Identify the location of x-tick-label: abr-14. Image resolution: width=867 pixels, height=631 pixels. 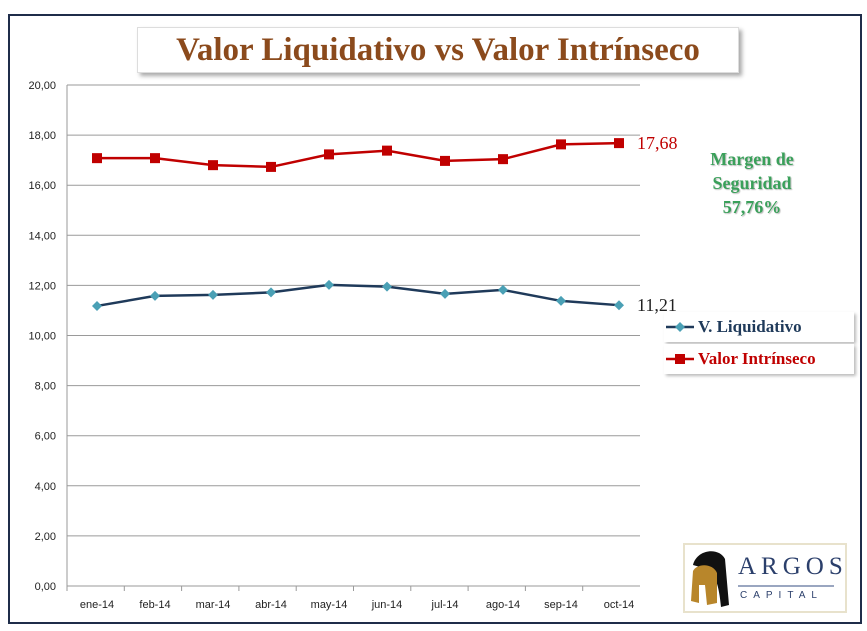
(271, 605).